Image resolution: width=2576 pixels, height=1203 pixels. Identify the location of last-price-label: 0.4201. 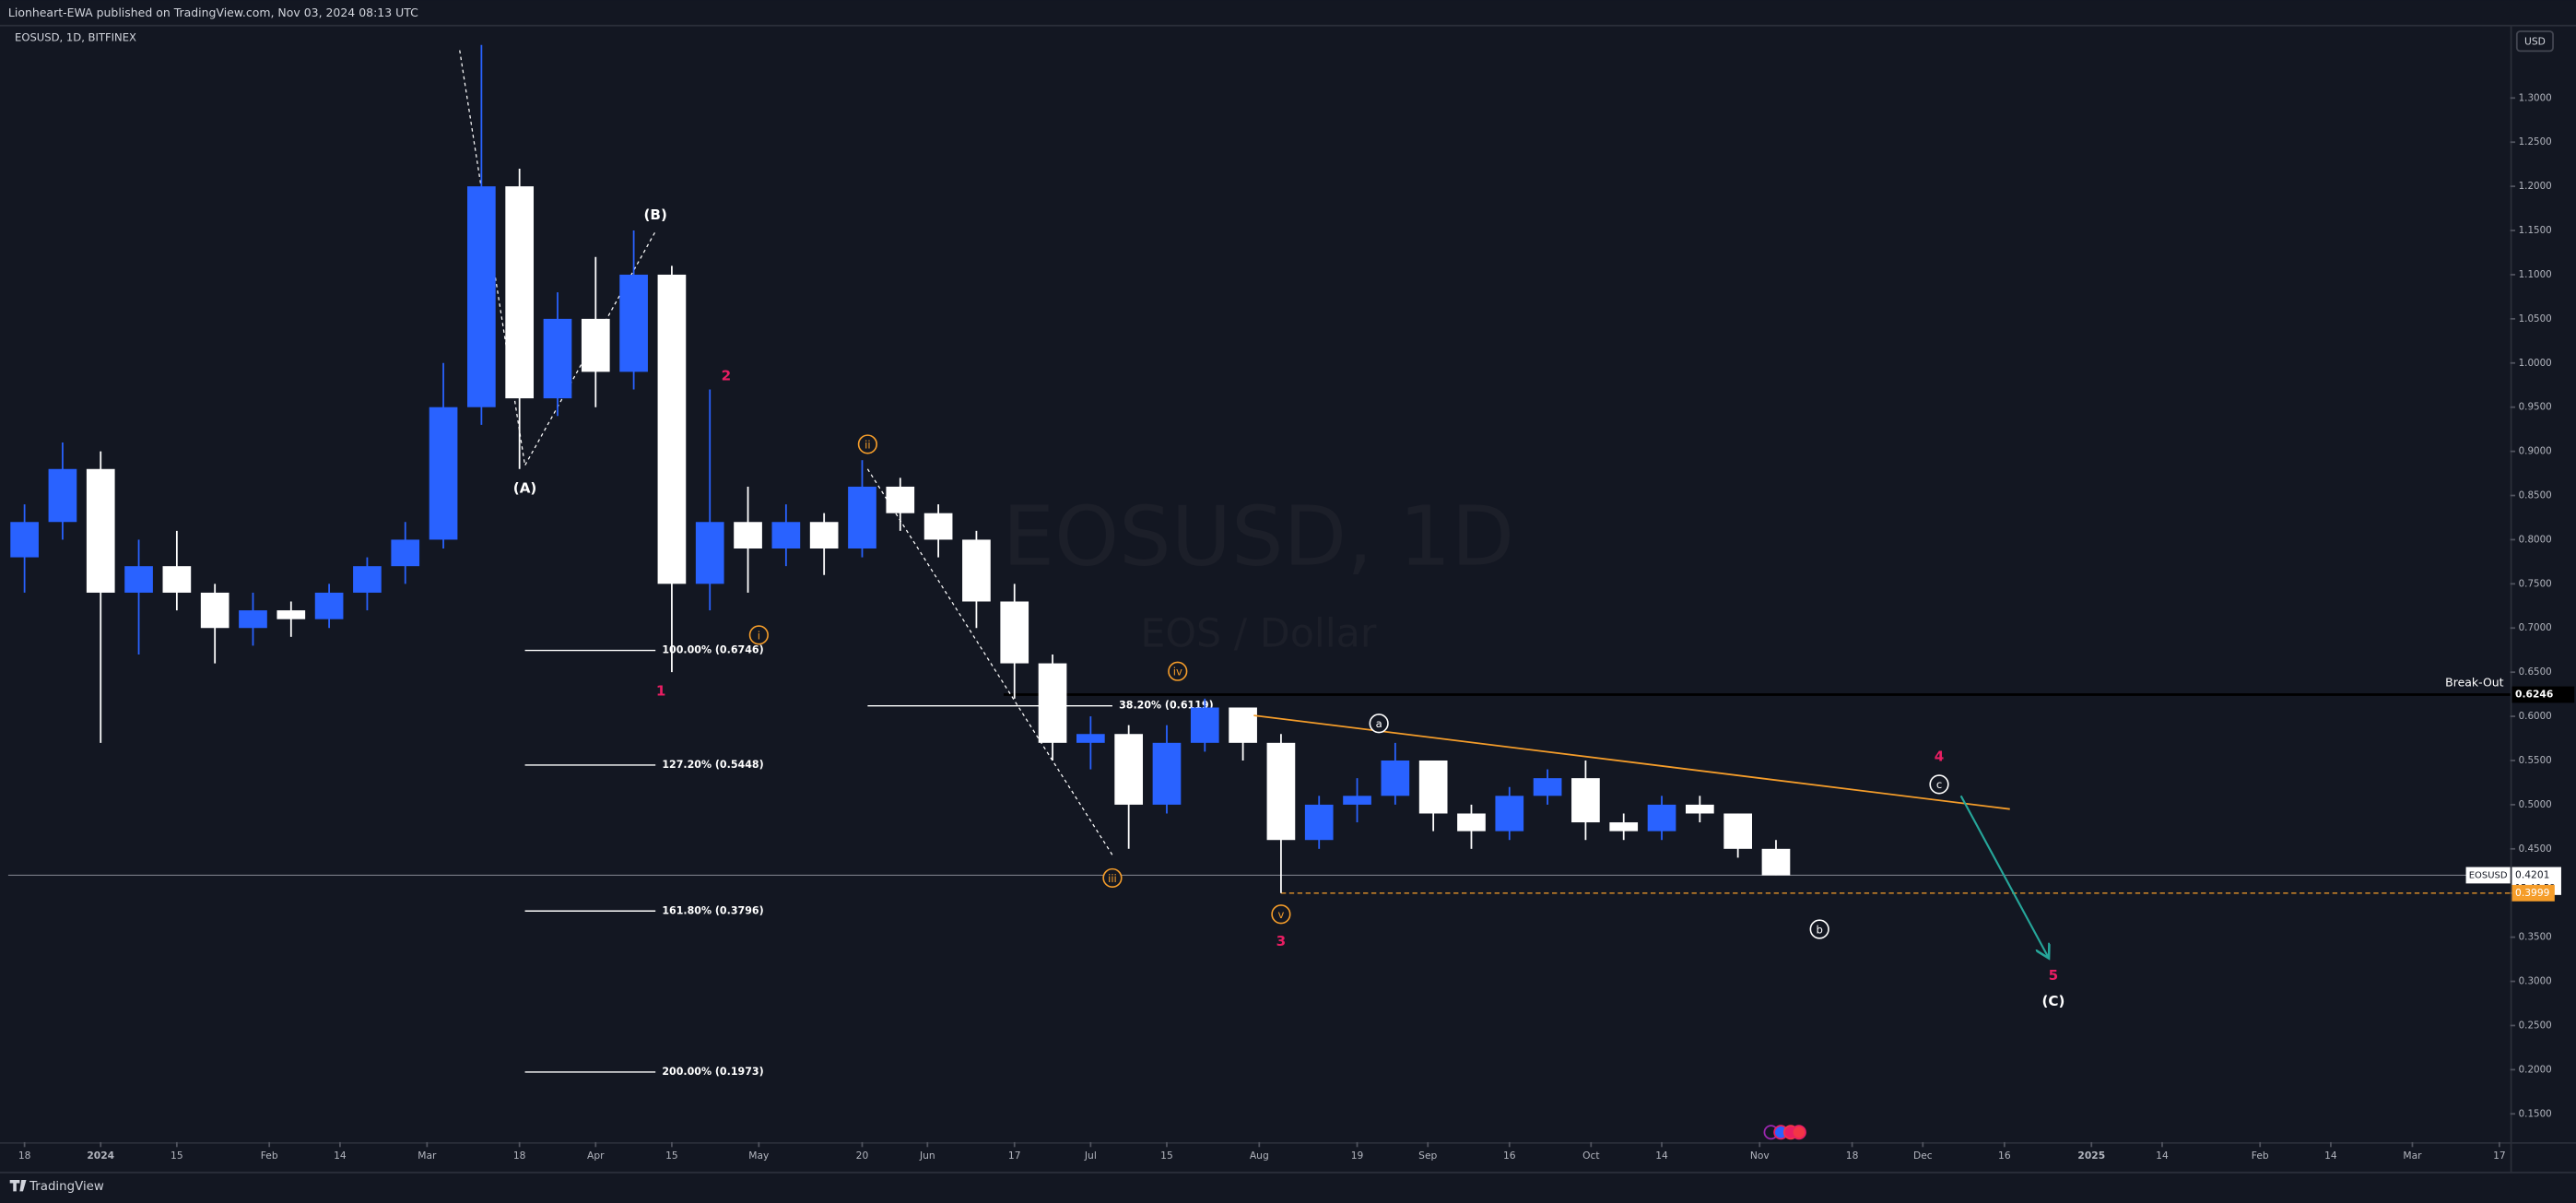
(2532, 874).